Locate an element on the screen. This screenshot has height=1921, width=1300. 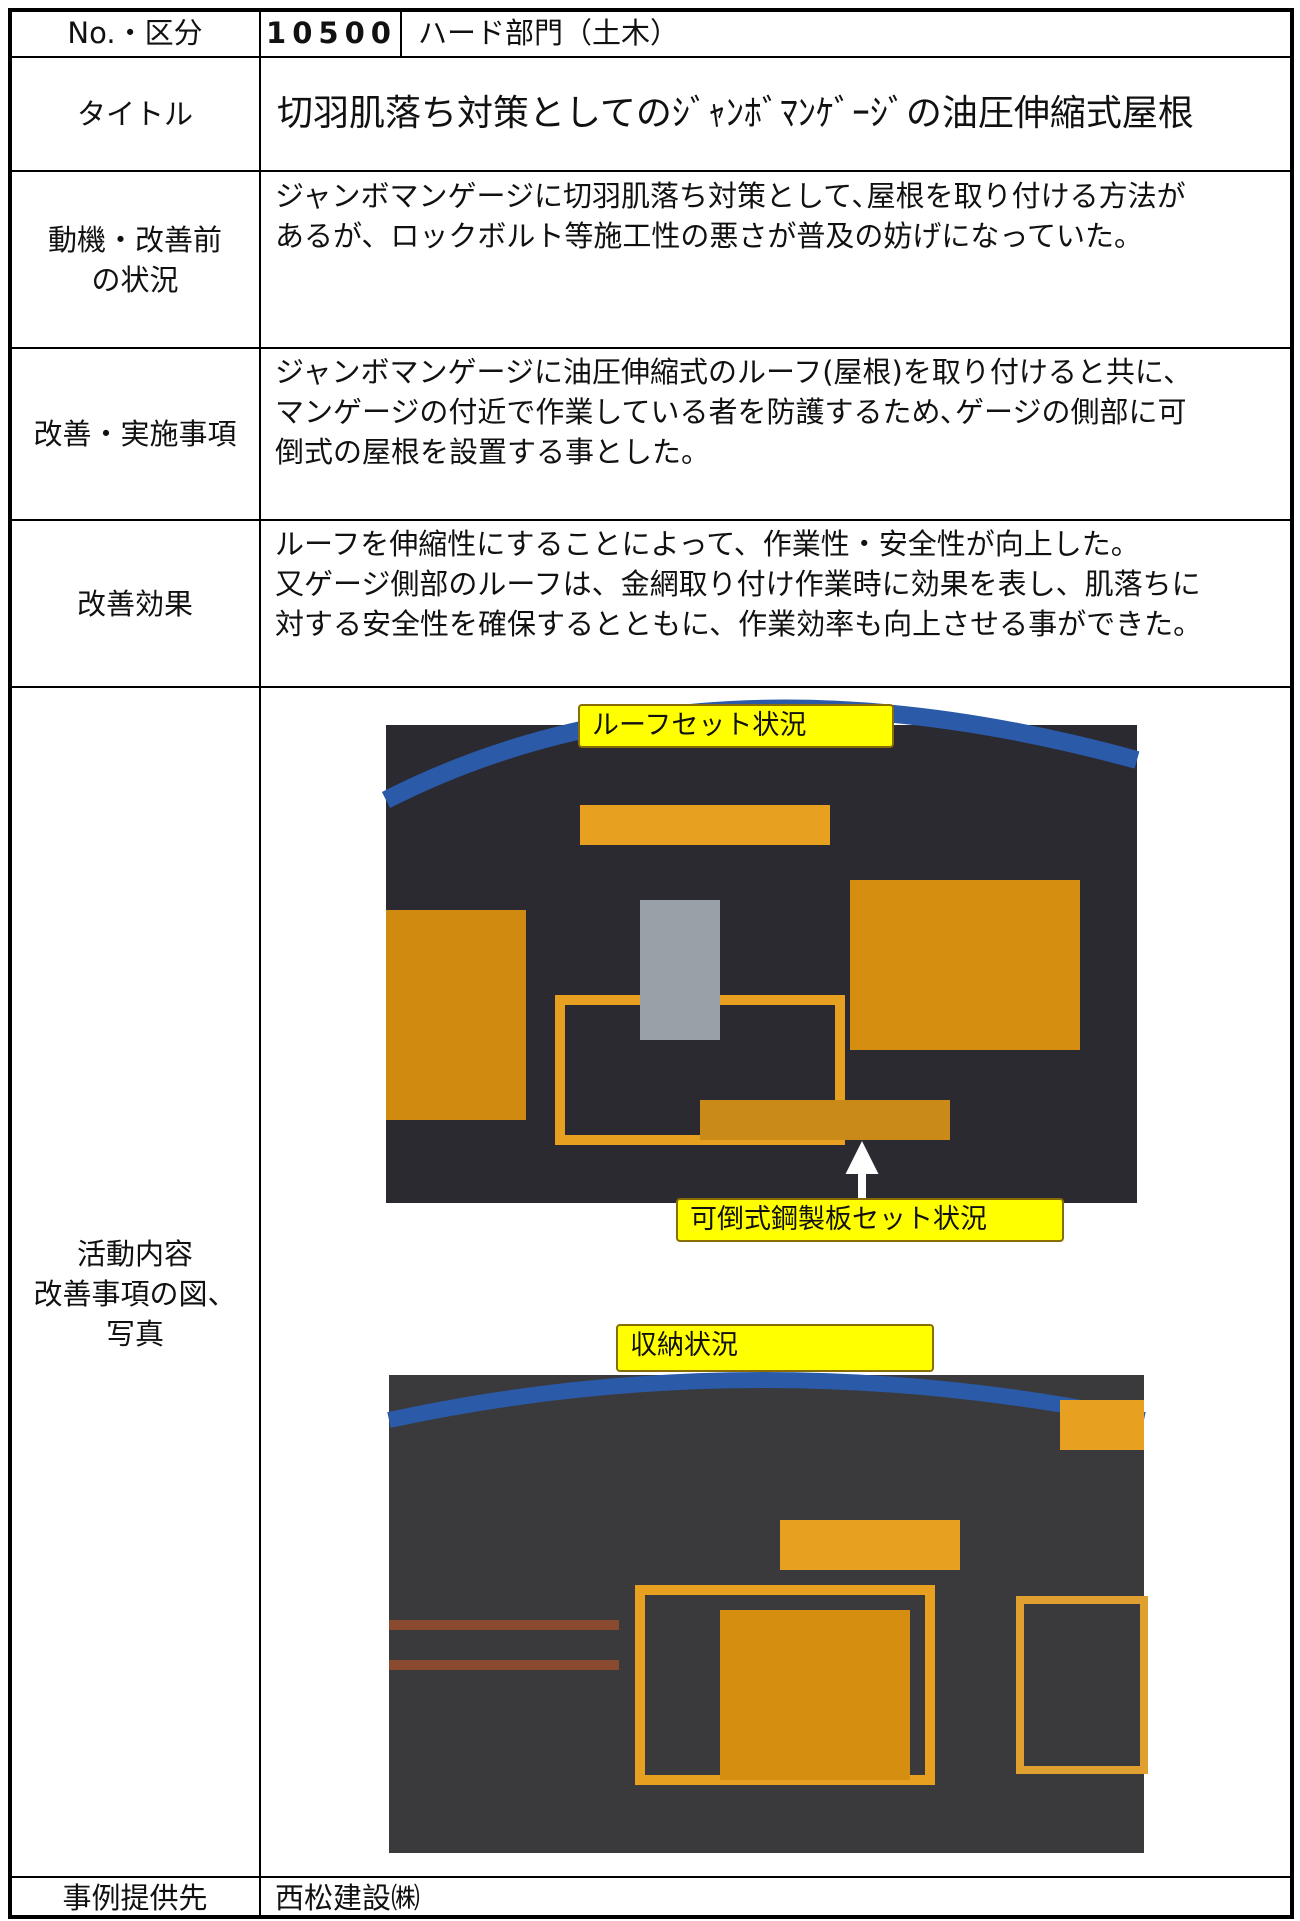
text-line: 又ゲージ側部のルーフは、金網取り付け作業時に効果を表し、肌落ちに is located at coordinates (738, 584).